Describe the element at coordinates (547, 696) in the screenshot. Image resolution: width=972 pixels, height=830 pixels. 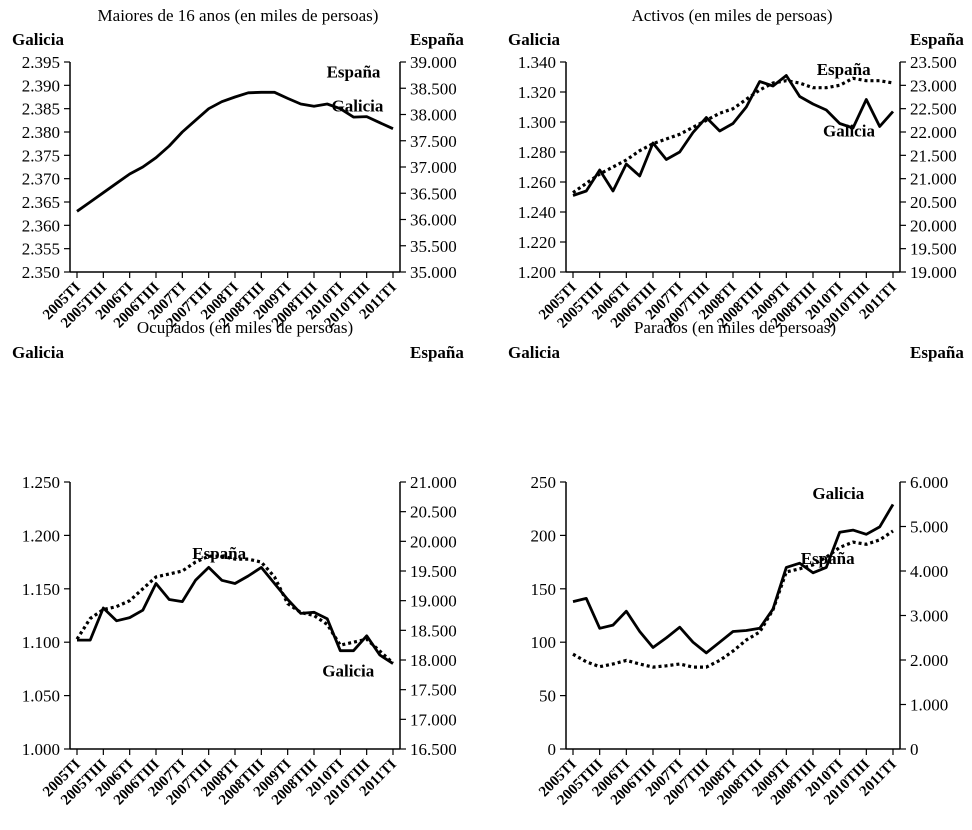
I see `left-tick-label: 50` at that location.